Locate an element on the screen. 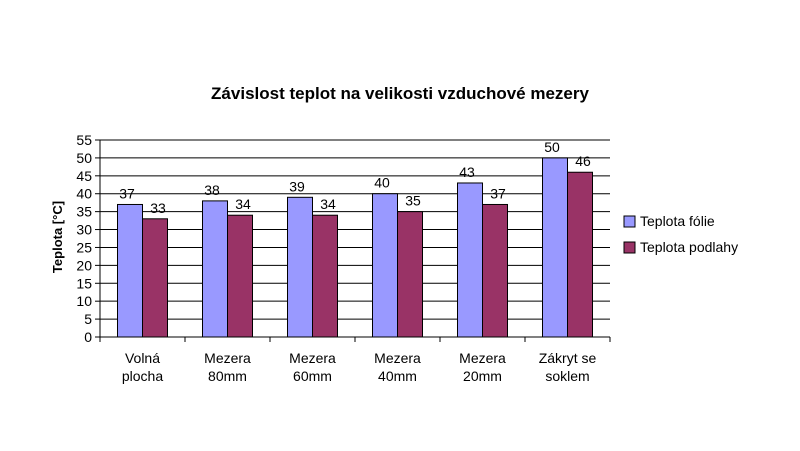 This screenshot has height=451, width=800. x-tick-label: plocha is located at coordinates (142, 376).